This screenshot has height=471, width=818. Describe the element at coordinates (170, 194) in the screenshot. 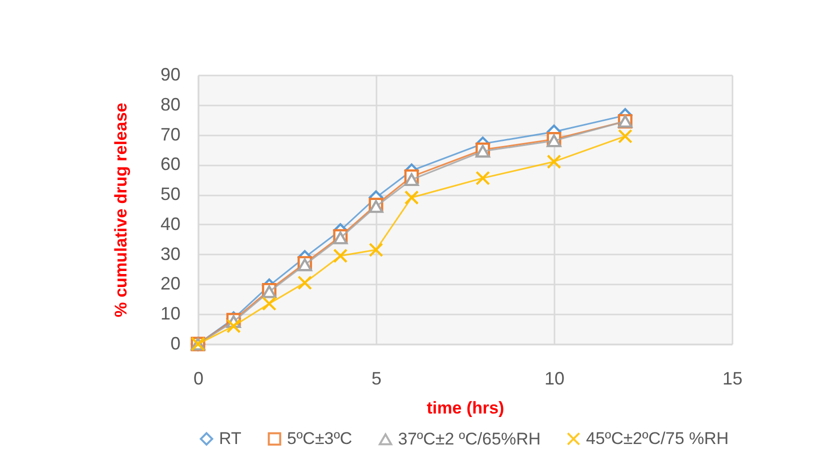

I see `y-tick-label: 50` at that location.